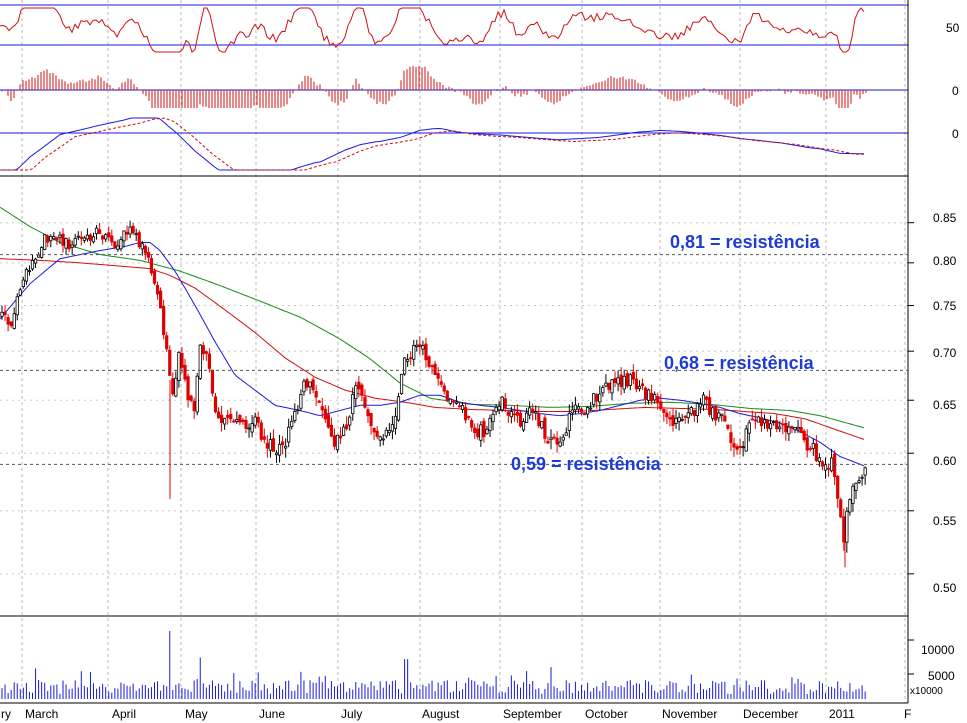  Describe the element at coordinates (945, 521) in the screenshot. I see `price-tick: 0.55` at that location.